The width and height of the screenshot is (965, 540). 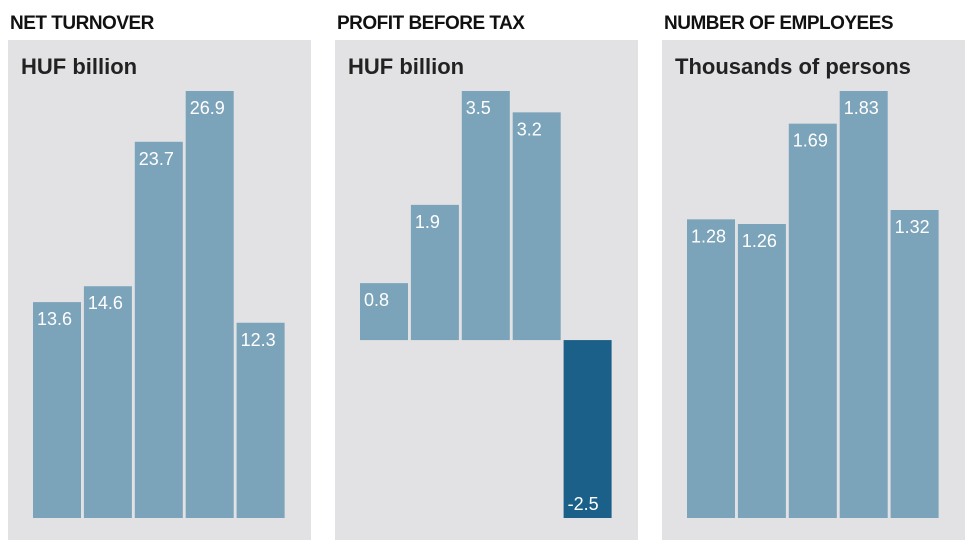 What do you see at coordinates (529, 129) in the screenshot?
I see `value-label: 3.2` at bounding box center [529, 129].